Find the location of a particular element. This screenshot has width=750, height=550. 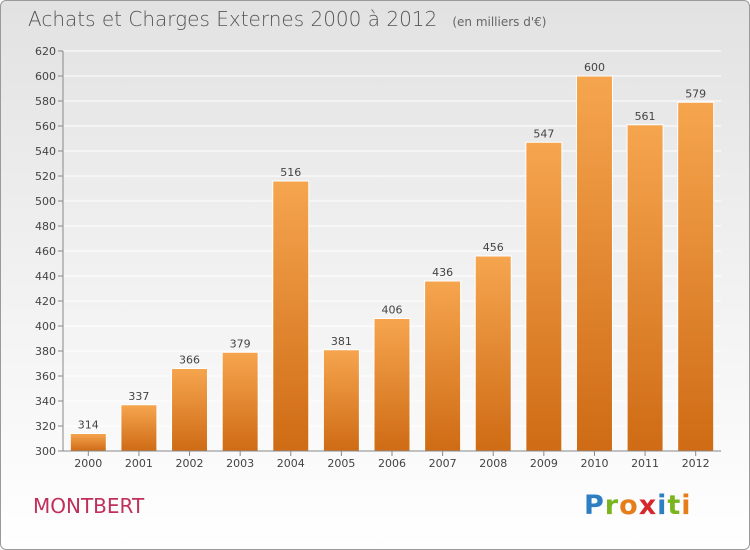

data-label-2006: 406 is located at coordinates (392, 310).